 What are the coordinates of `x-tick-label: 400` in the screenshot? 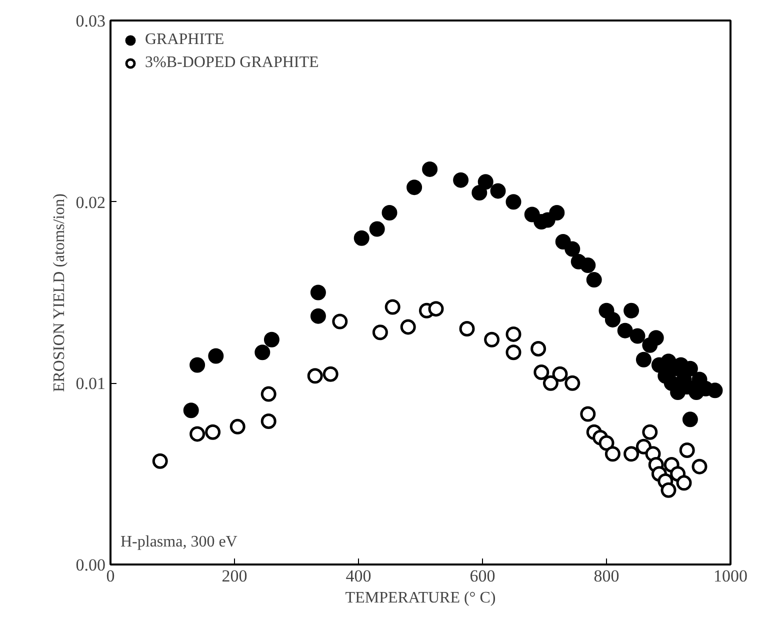 It's located at (359, 576).